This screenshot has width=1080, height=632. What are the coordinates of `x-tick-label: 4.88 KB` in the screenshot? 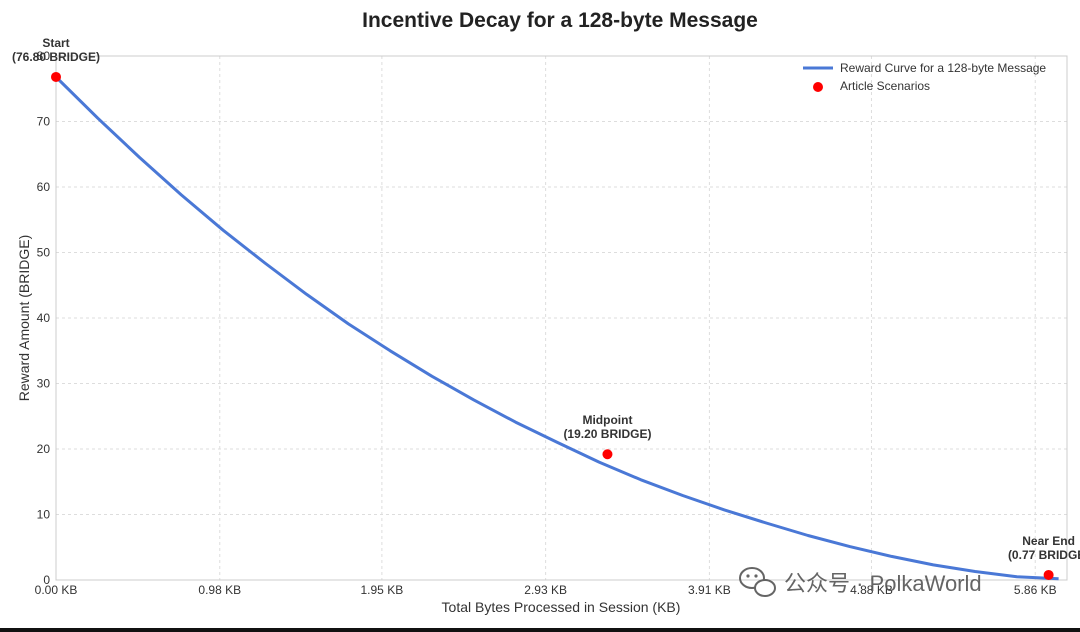 It's located at (871, 590).